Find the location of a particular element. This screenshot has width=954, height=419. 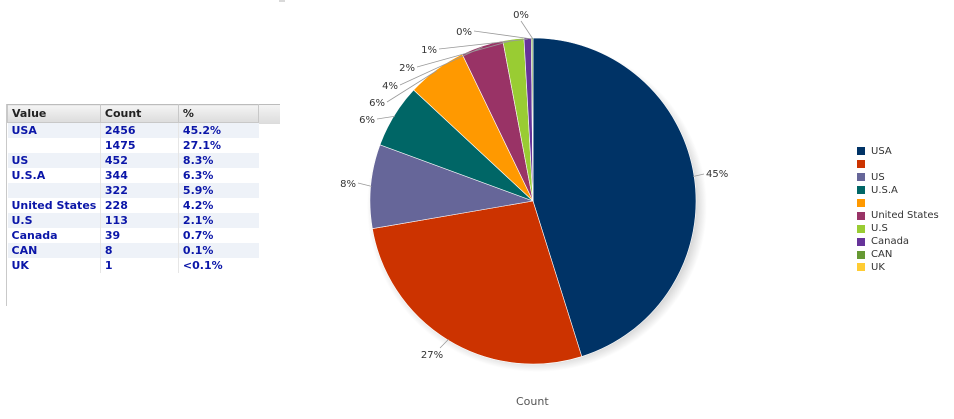

cell-count: 1475 is located at coordinates (139, 145).